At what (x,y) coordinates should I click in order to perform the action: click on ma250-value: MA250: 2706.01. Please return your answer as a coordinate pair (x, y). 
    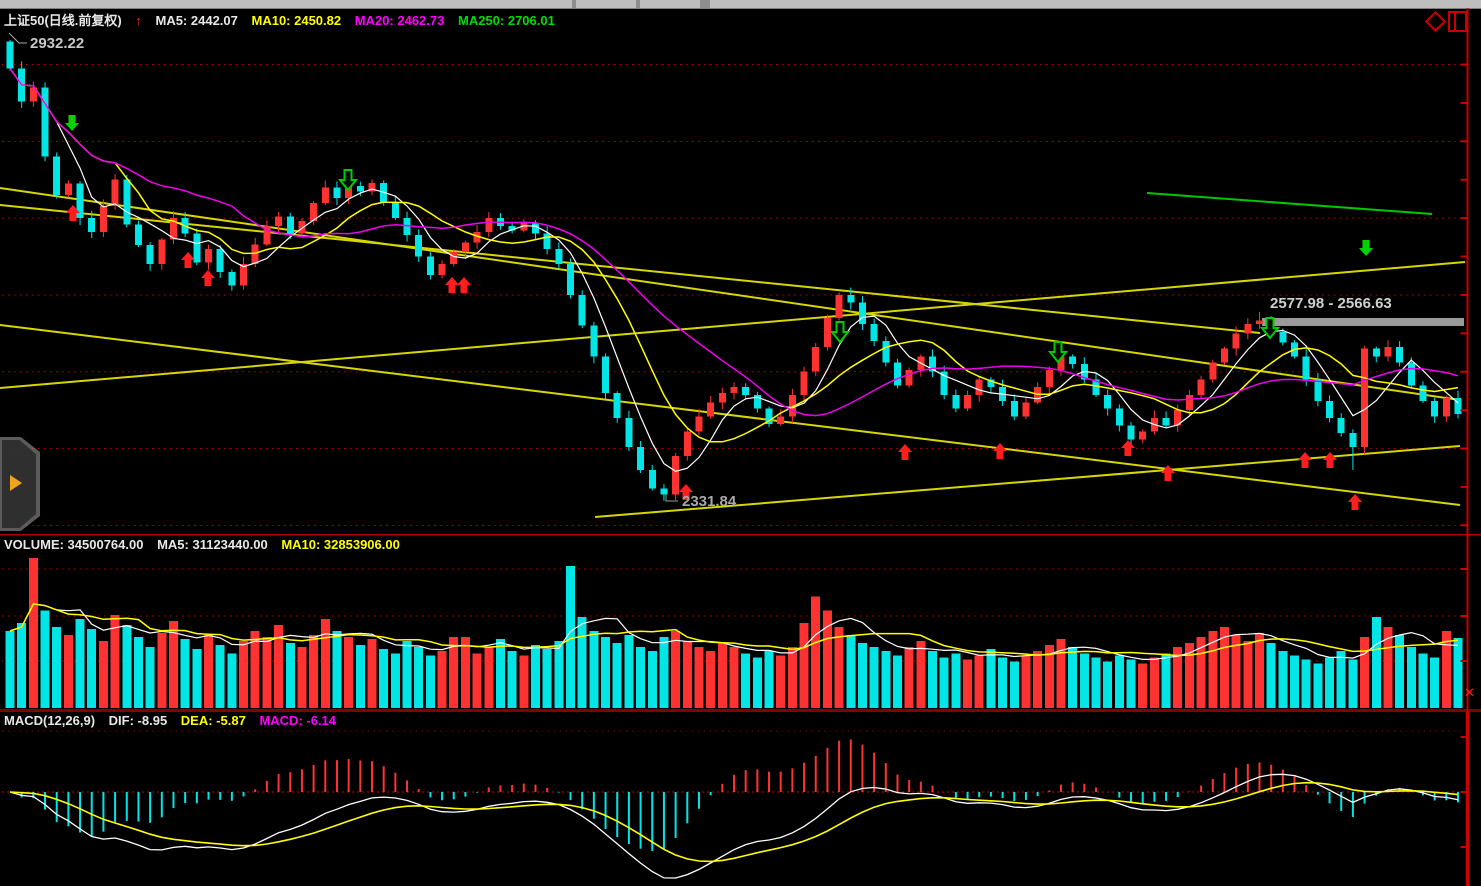
    Looking at the image, I should click on (506, 20).